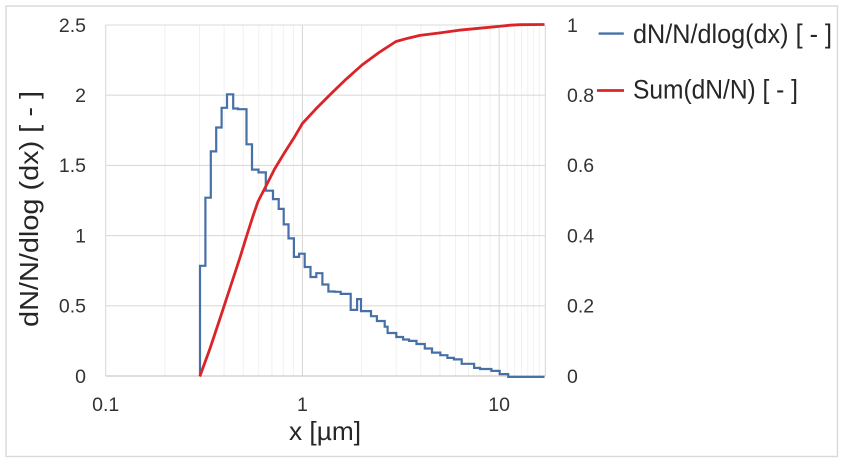 The image size is (843, 463). I want to click on svg-text: 2.5, so click(72, 26).